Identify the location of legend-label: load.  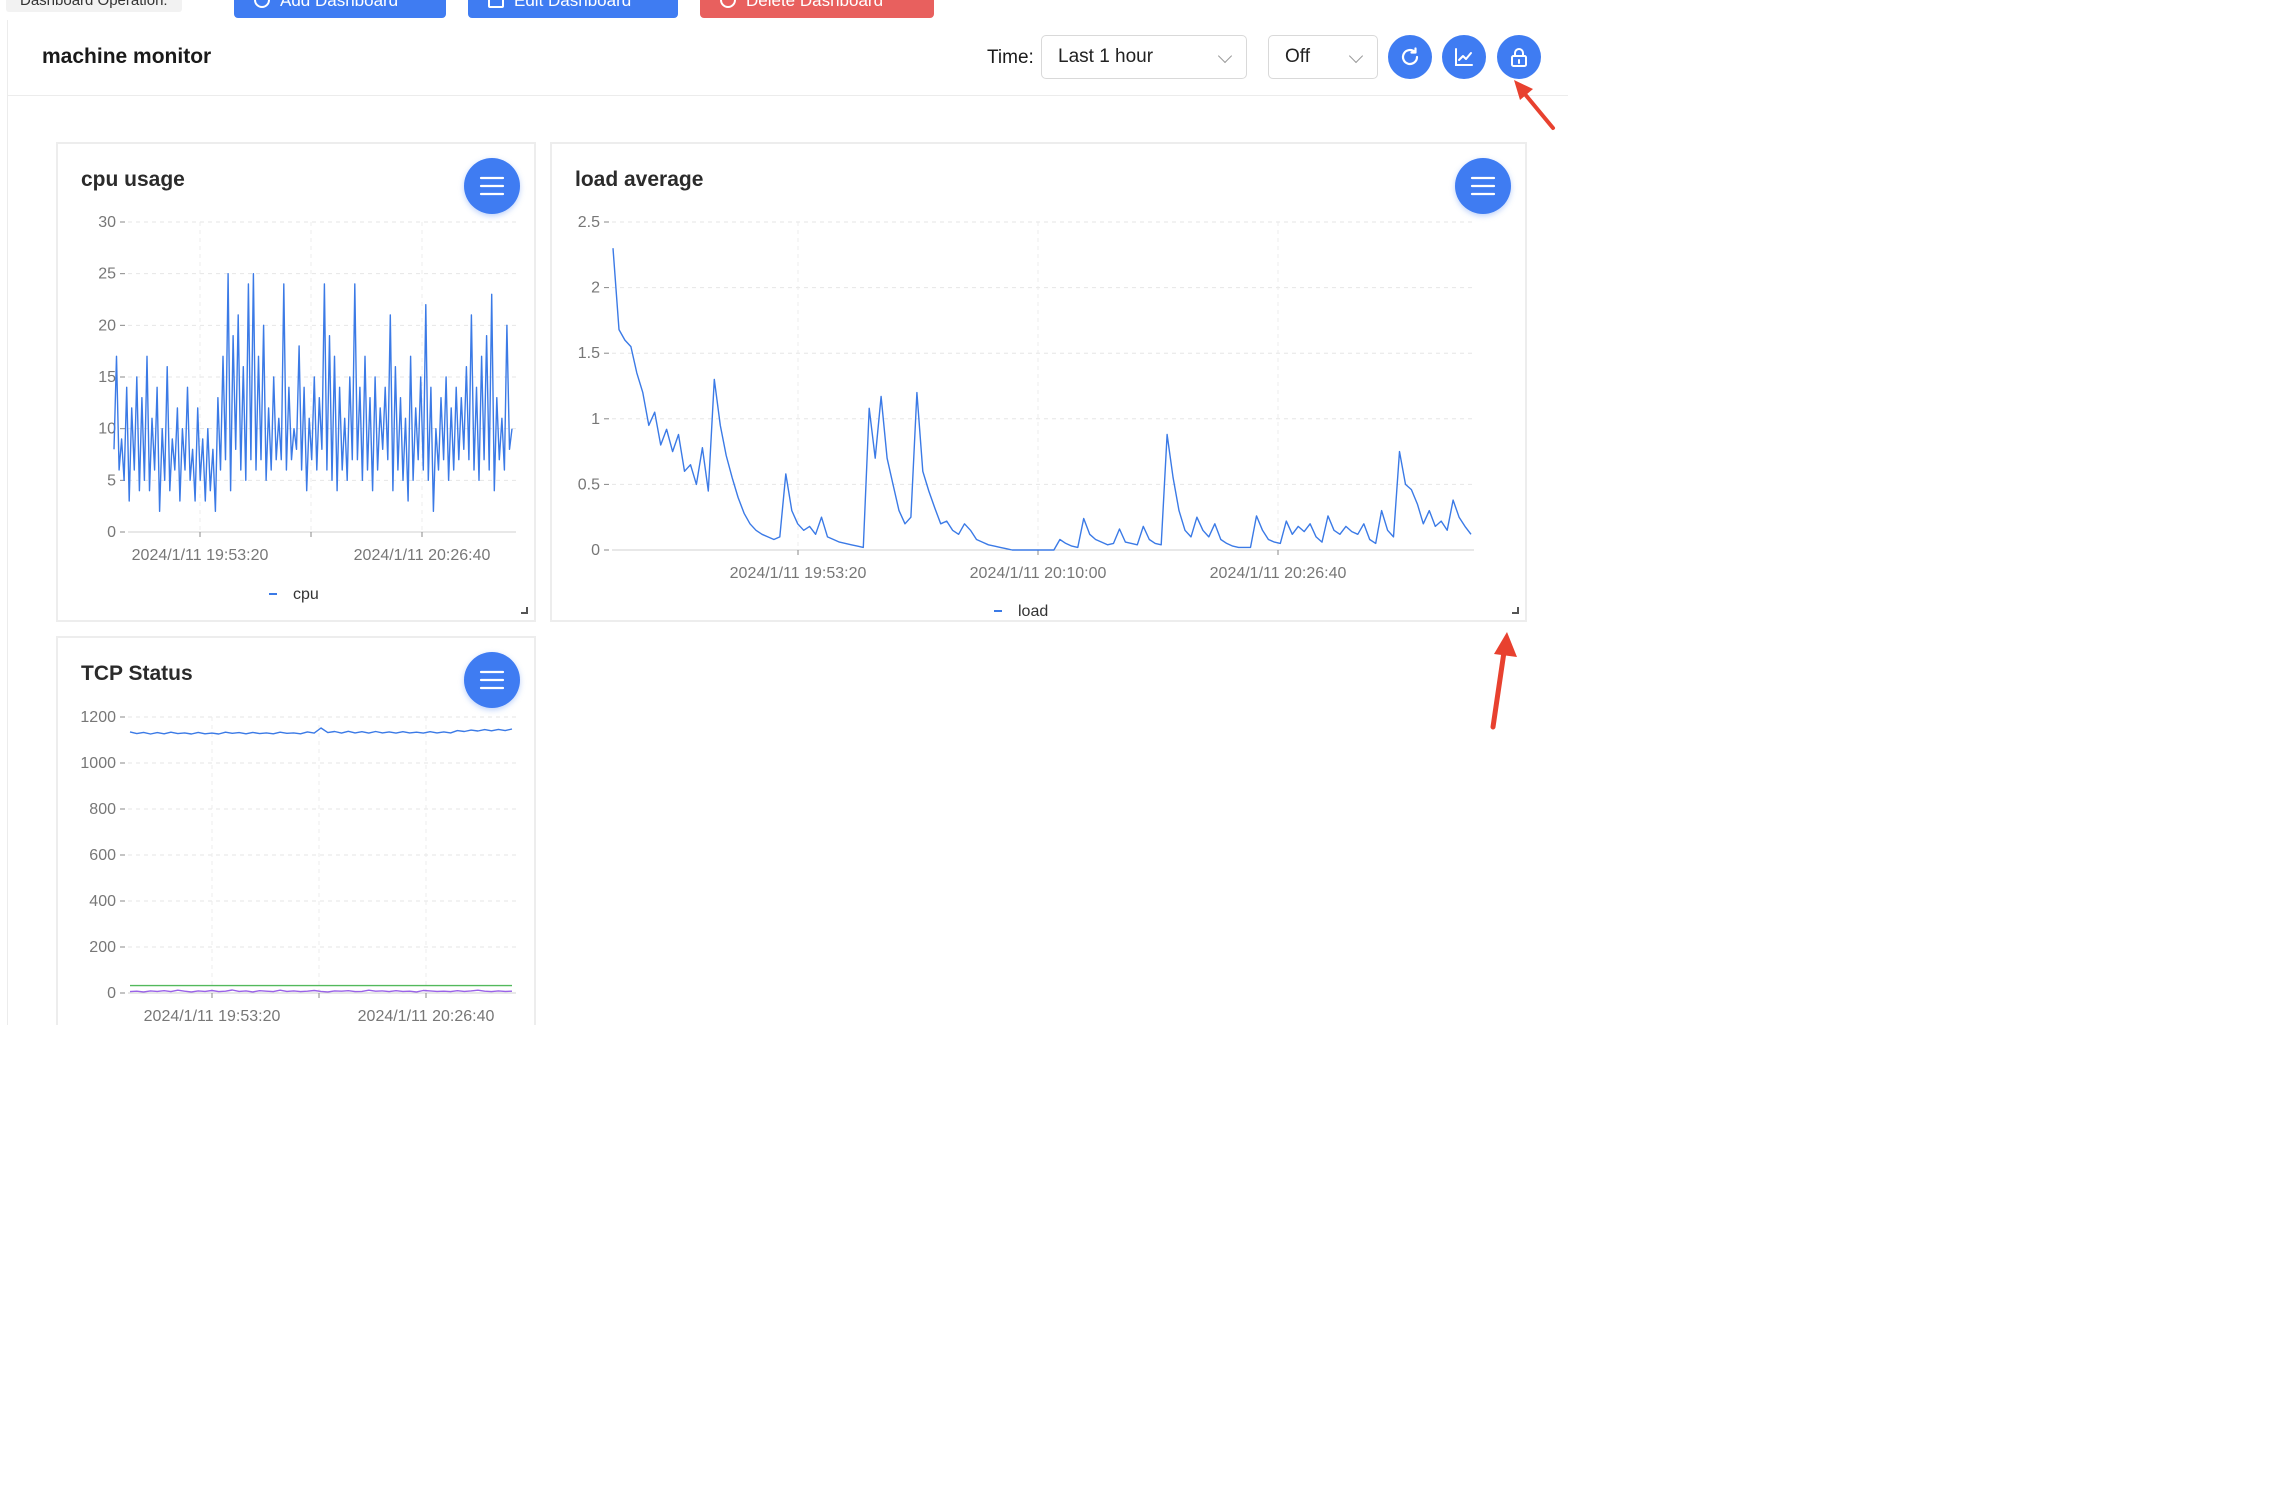
(1033, 611).